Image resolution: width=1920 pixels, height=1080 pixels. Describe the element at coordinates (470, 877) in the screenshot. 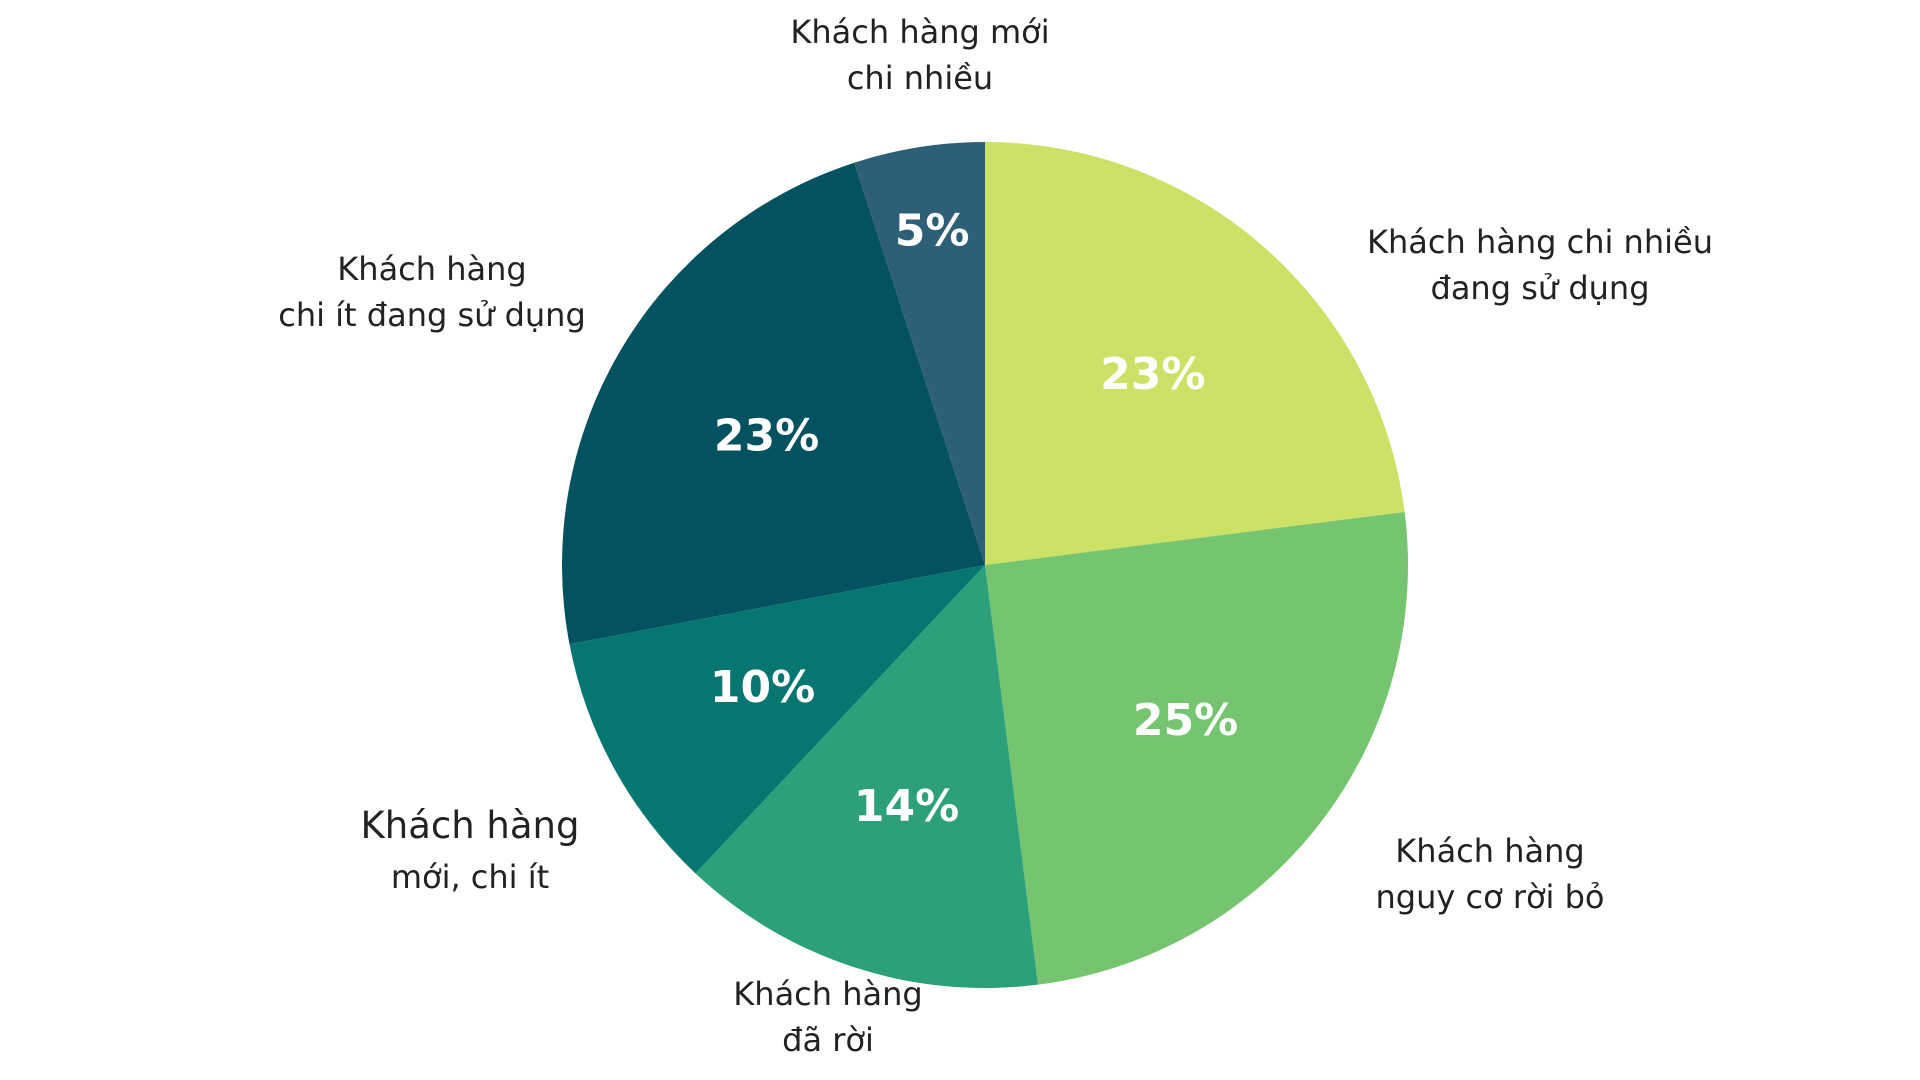

I see `pie-category-label-line: mới, chi ít` at that location.